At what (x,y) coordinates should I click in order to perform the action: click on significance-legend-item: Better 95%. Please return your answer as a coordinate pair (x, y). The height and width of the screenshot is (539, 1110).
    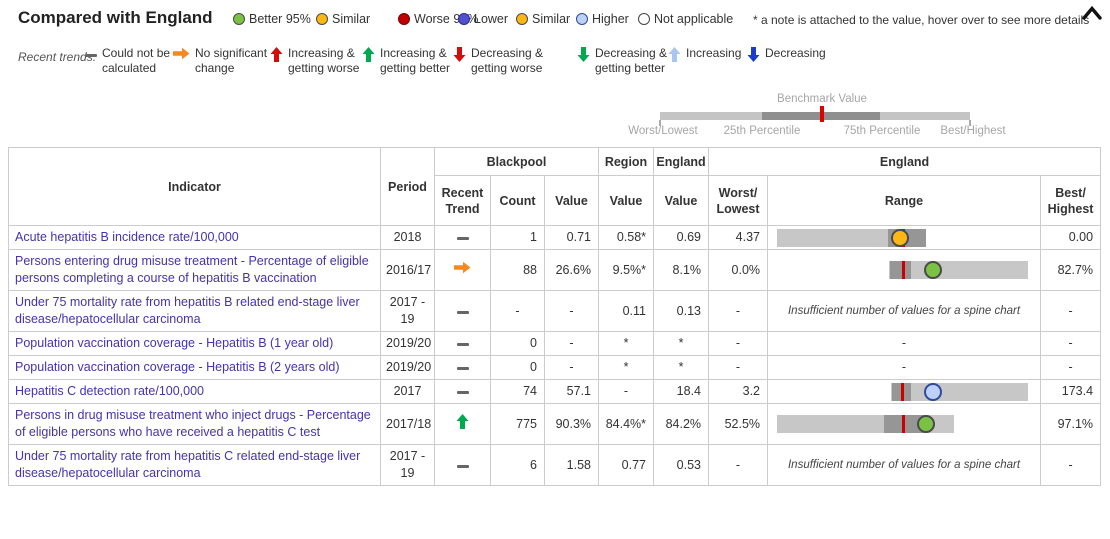
    Looking at the image, I should click on (272, 19).